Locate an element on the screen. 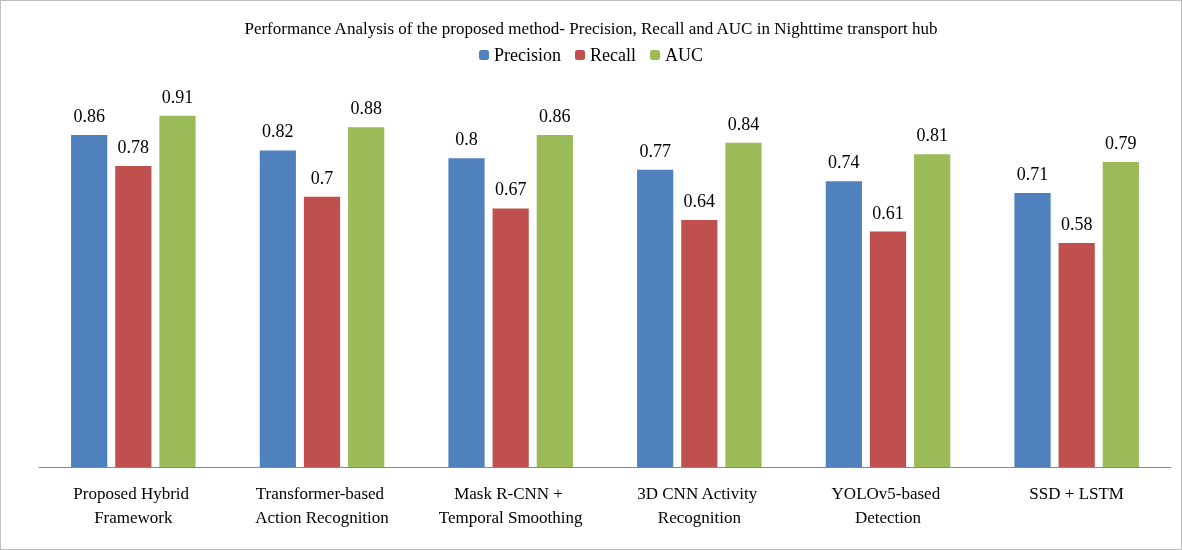 The image size is (1182, 550). data-label: 0.88 is located at coordinates (366, 108).